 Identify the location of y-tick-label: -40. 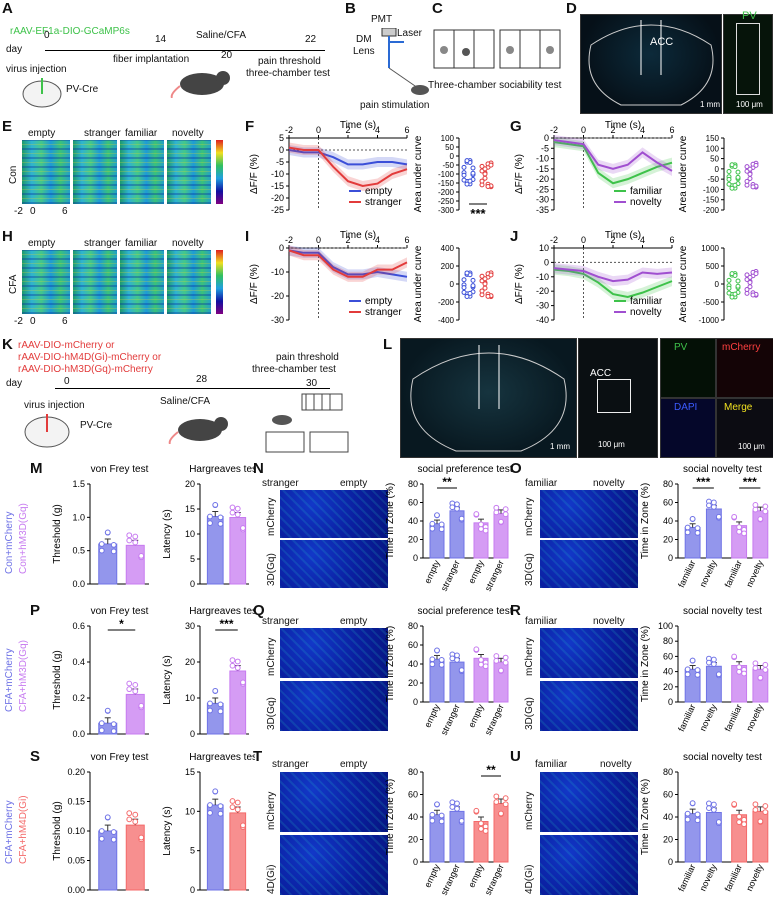
(542, 320).